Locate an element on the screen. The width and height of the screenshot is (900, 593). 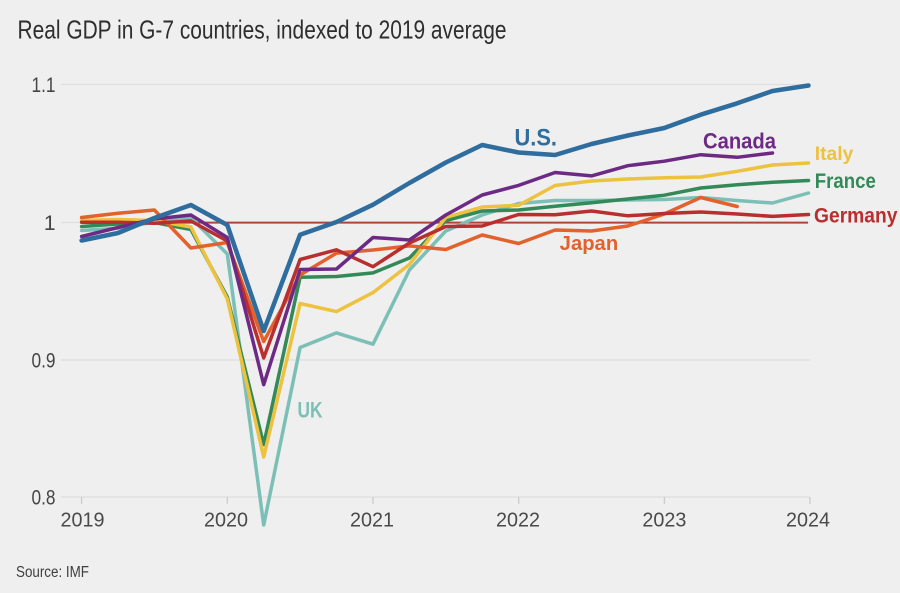
svg-text: Japan is located at coordinates (589, 244).